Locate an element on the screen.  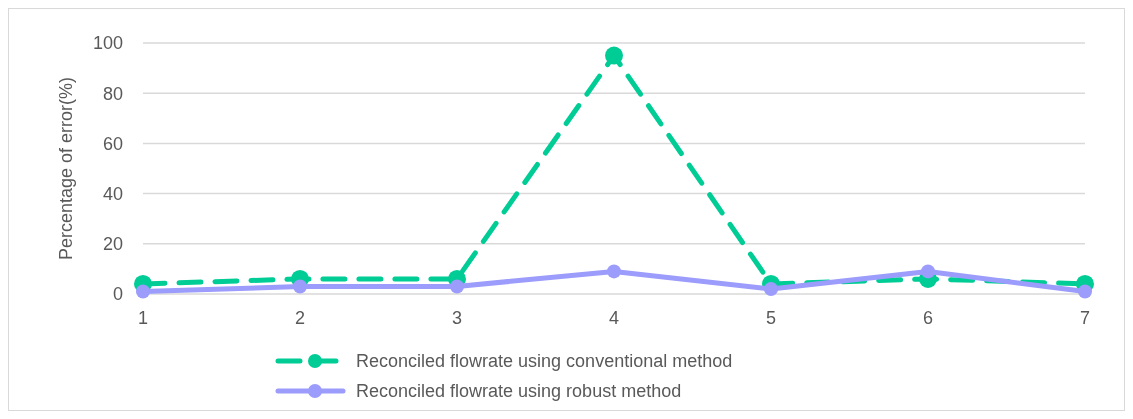
x-tick-label: 6 is located at coordinates (928, 318).